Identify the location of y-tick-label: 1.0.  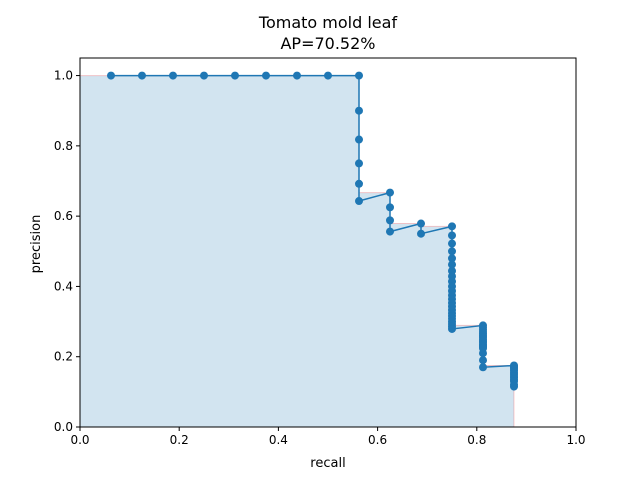
(63, 76).